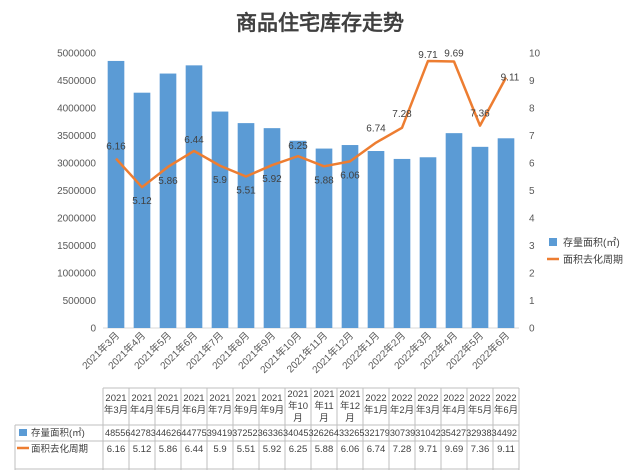 Image resolution: width=640 pixels, height=470 pixels. I want to click on chart-title: 商品住宅库存走势, so click(320, 23).